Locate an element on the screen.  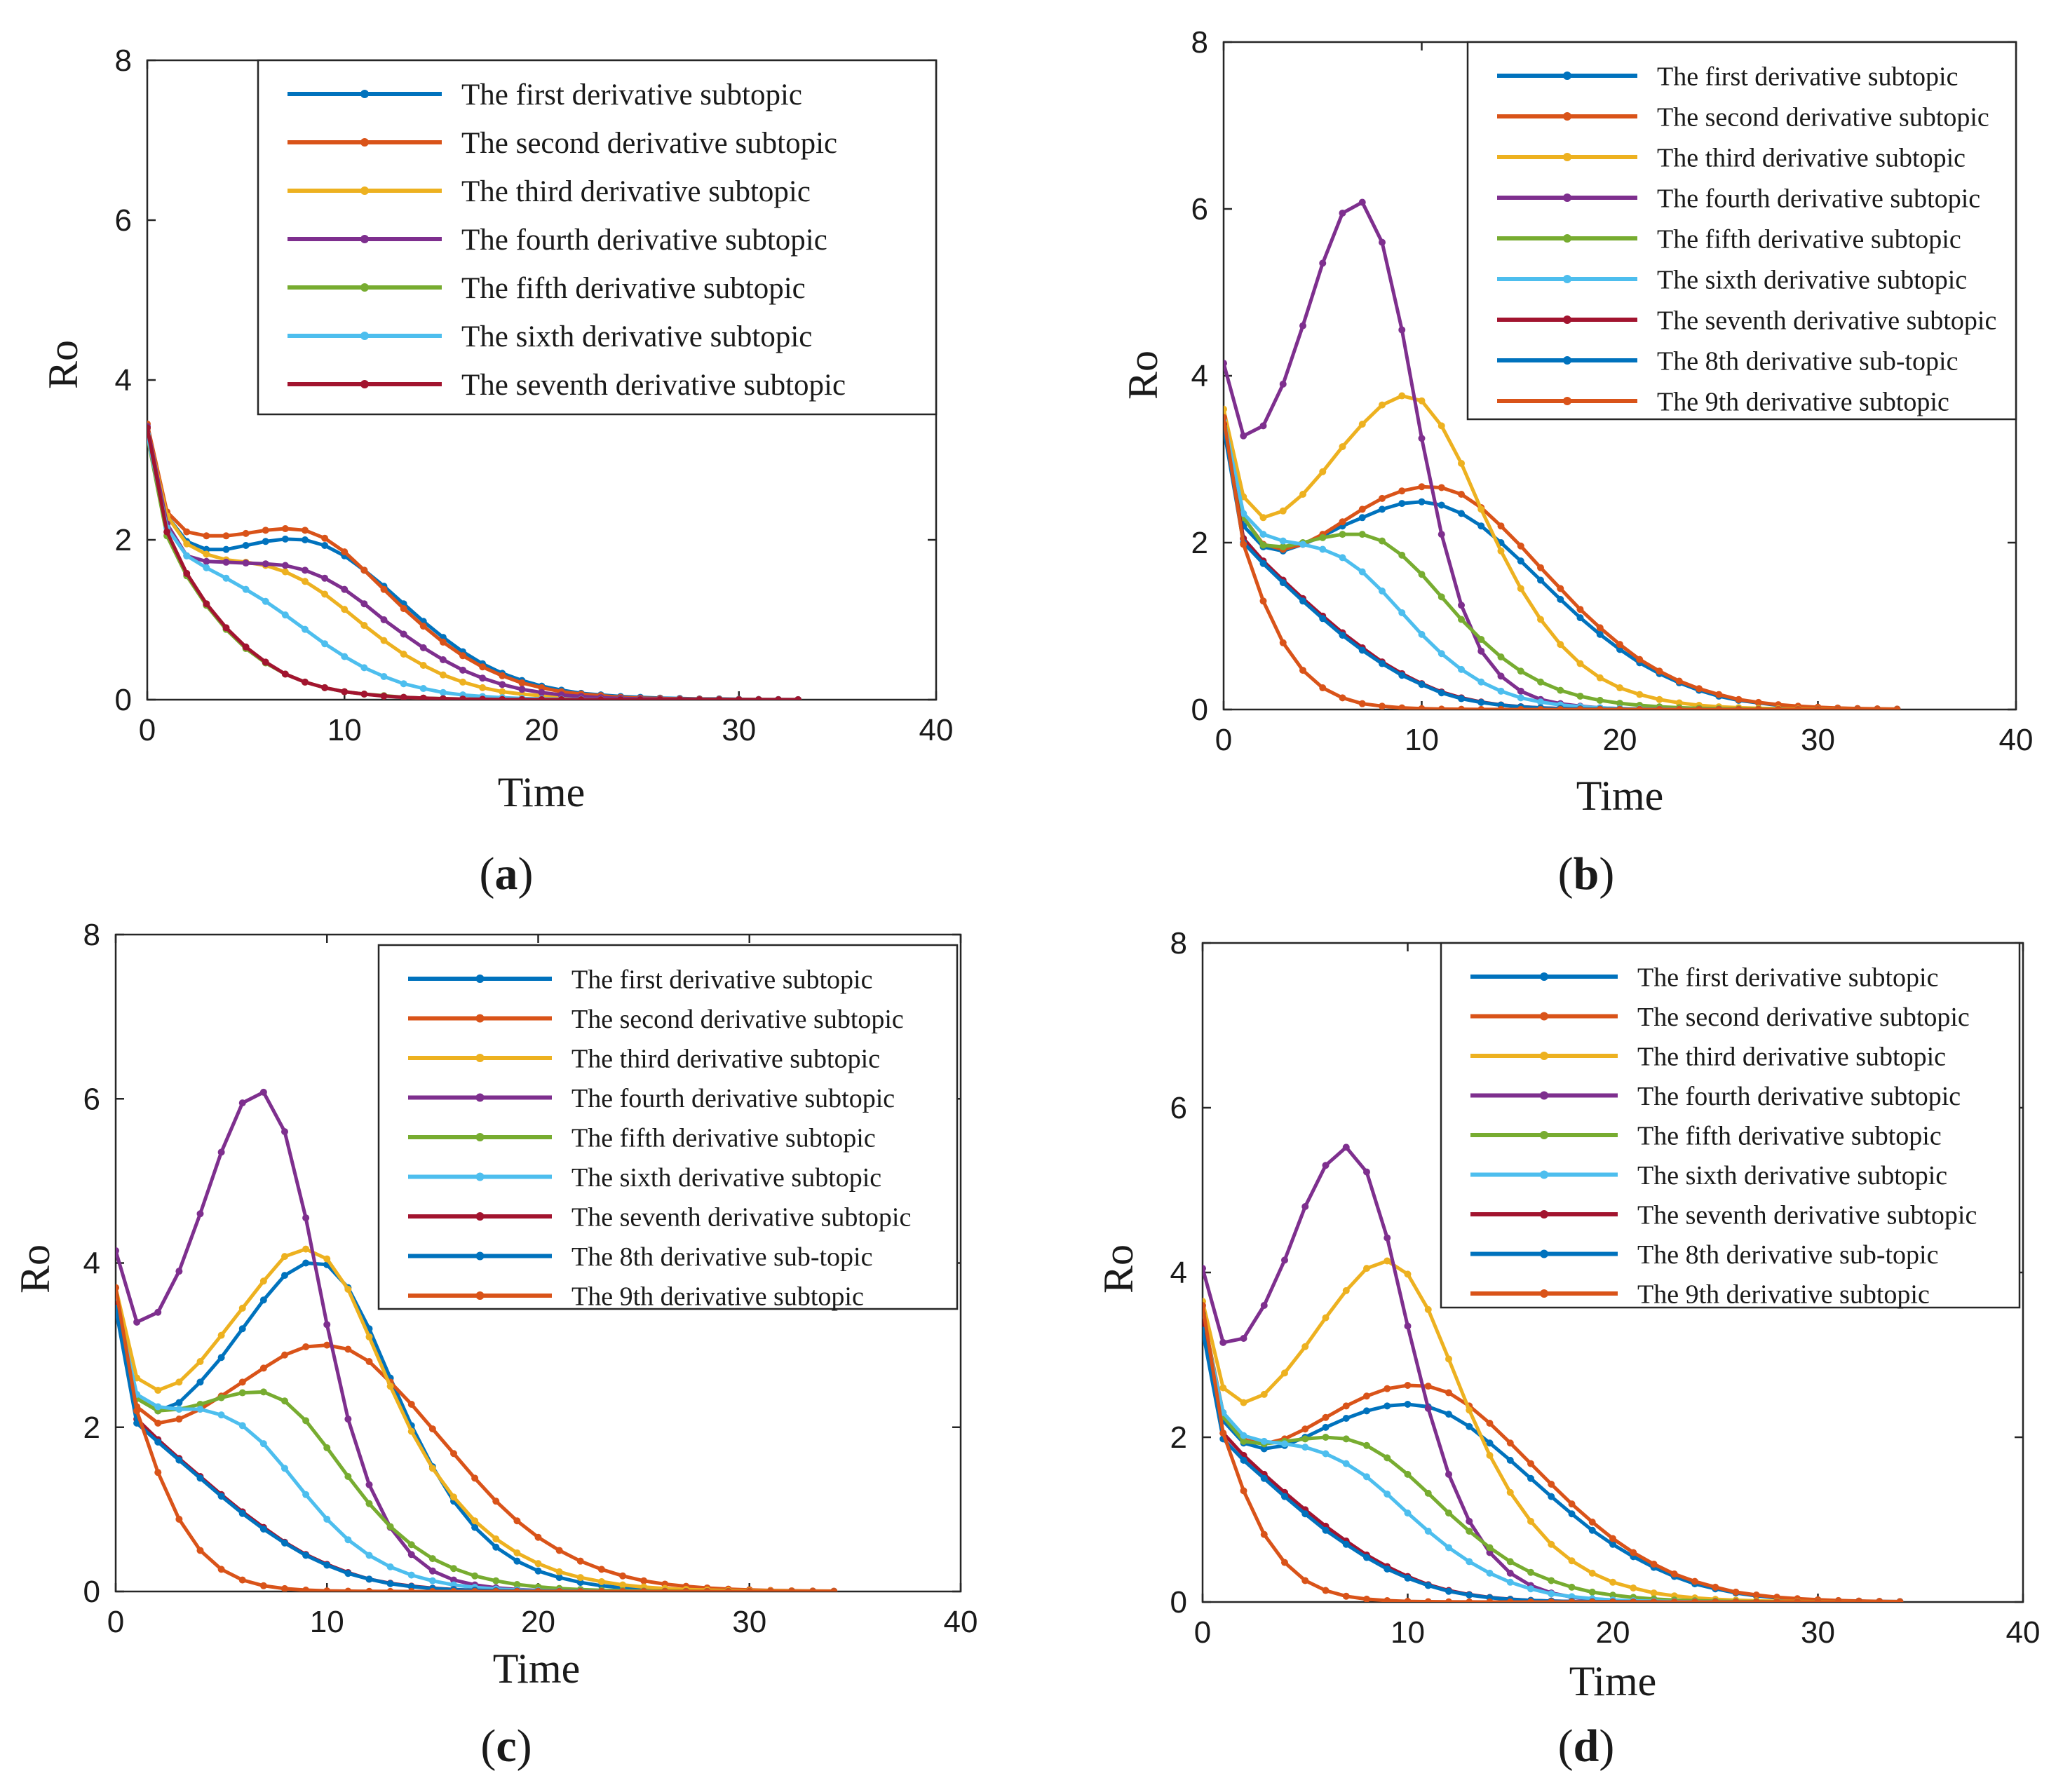
legend-entry: The 8th derivative sub-topic is located at coordinates (1808, 361).